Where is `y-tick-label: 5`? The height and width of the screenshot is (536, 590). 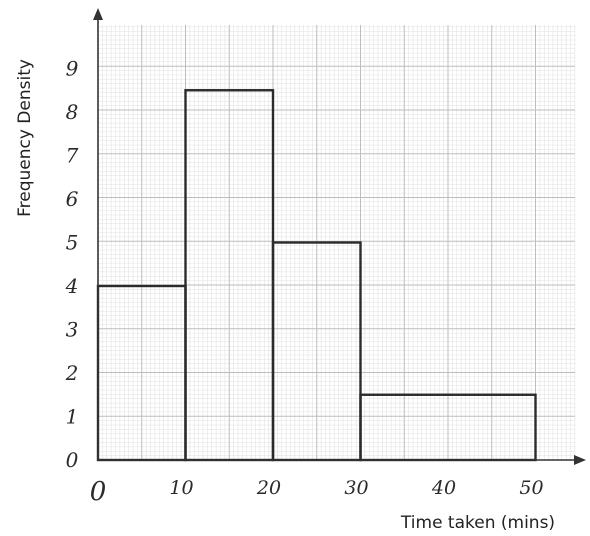 y-tick-label: 5 is located at coordinates (72, 243).